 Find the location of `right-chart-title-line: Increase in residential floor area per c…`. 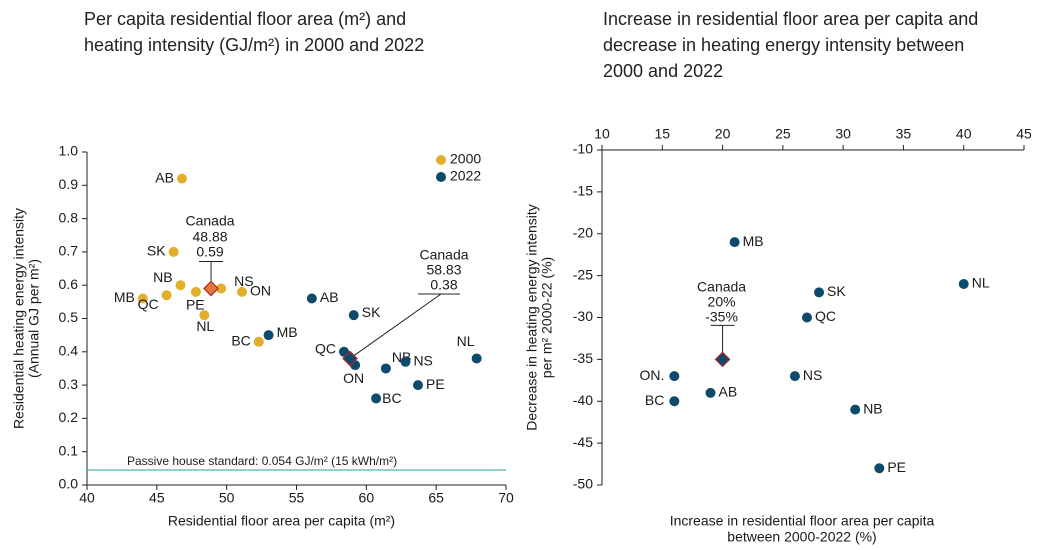

right-chart-title-line: Increase in residential floor area per c… is located at coordinates (791, 19).